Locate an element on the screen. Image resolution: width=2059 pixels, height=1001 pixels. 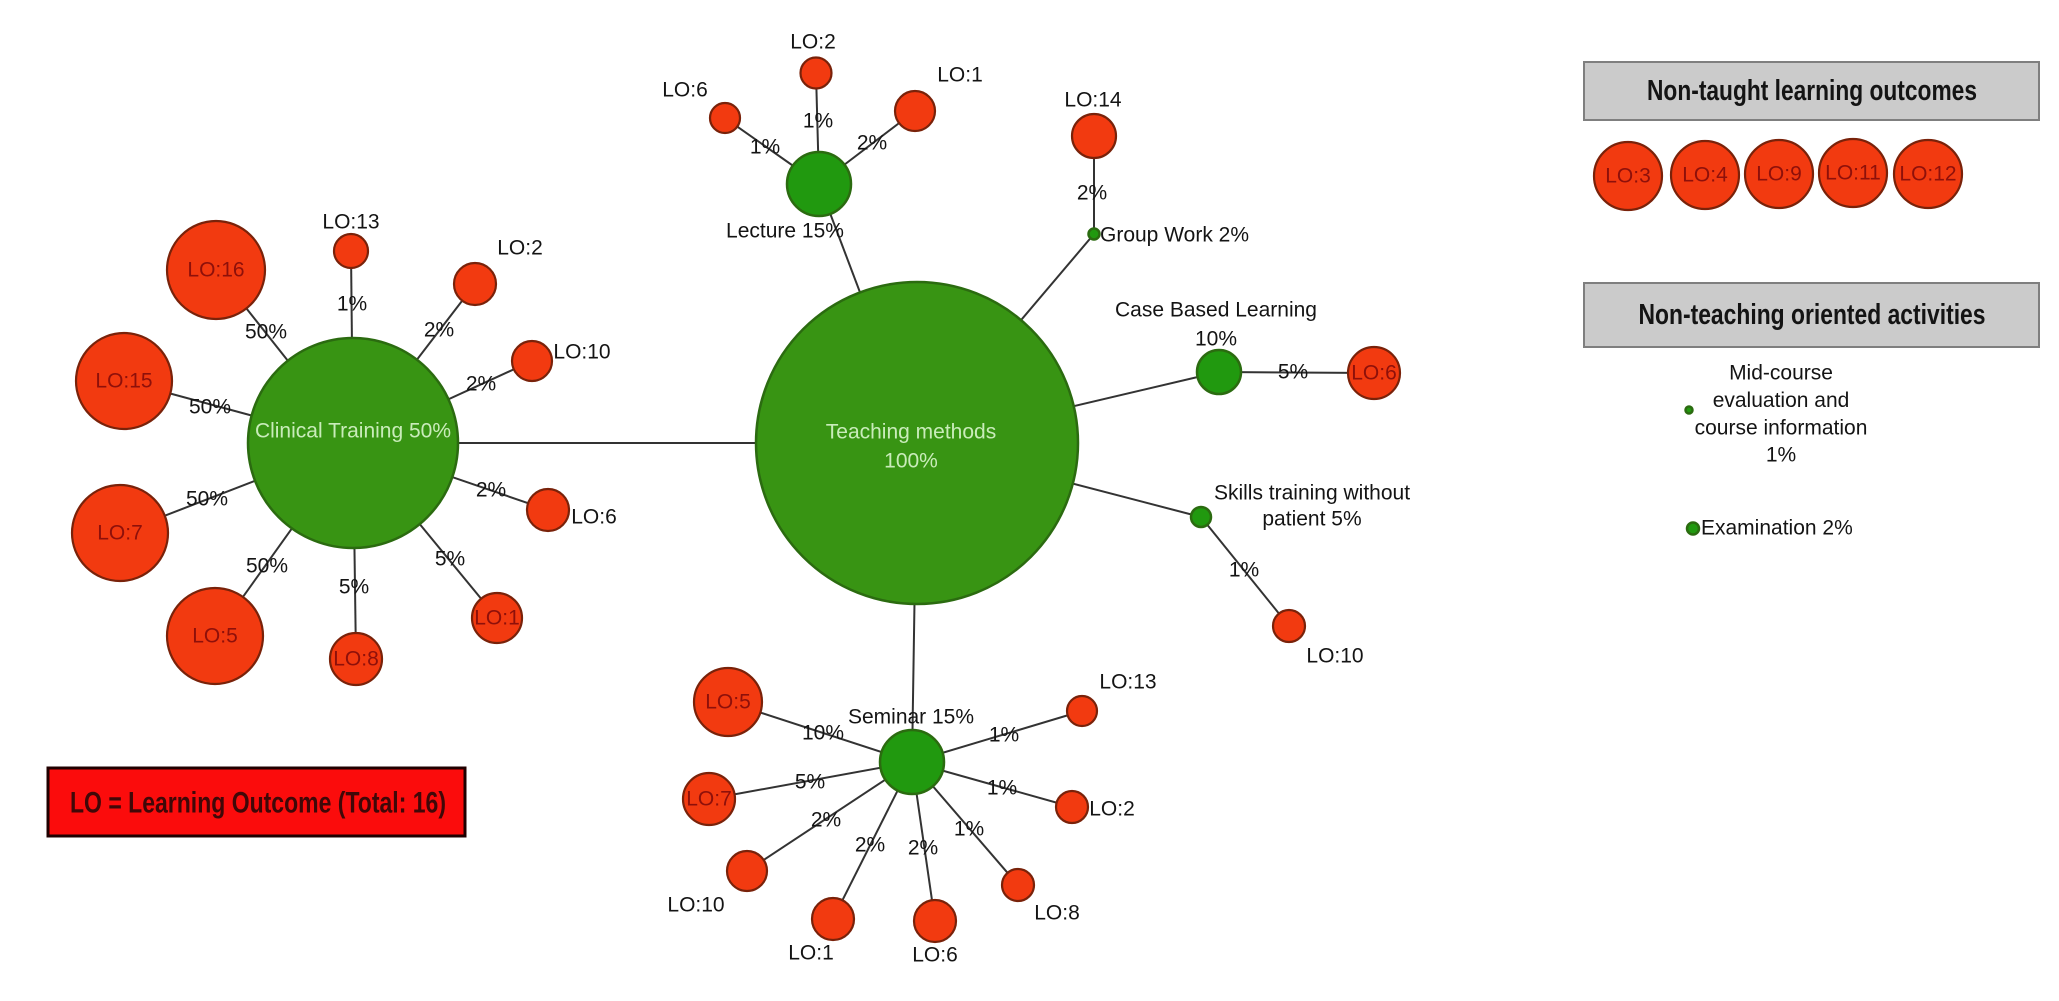
svg-text: Non-taught learning outcomes is located at coordinates (1812, 91).